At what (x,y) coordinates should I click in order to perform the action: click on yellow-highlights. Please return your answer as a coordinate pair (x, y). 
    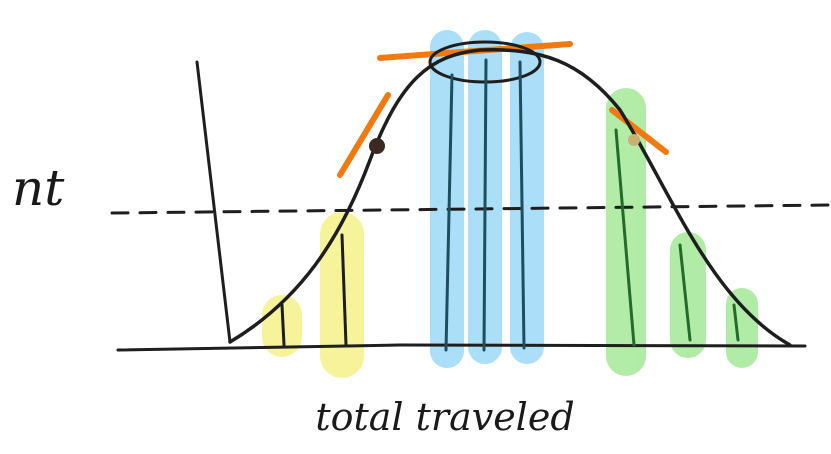
    Looking at the image, I should click on (313, 295).